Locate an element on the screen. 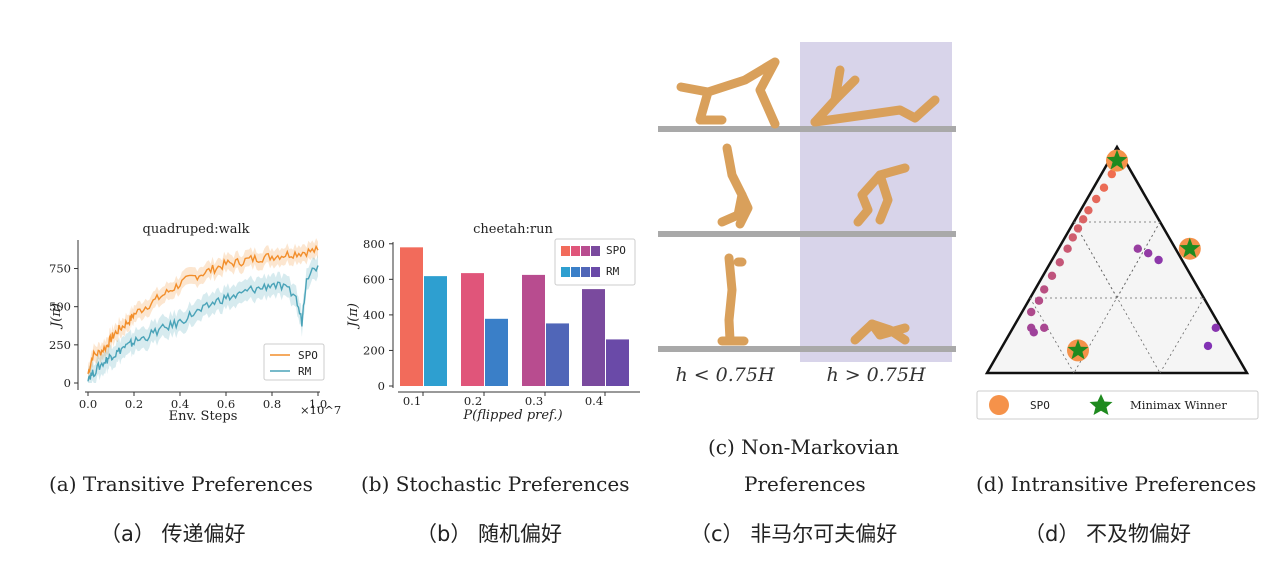 This screenshot has width=1288, height=584. panel-c-floors is located at coordinates (807, 239).